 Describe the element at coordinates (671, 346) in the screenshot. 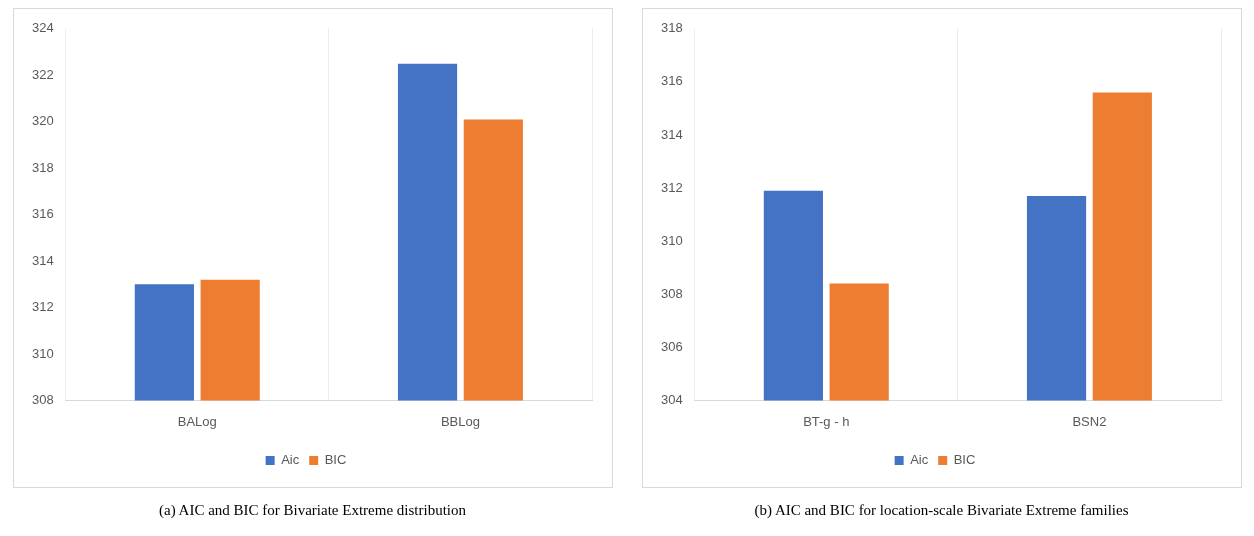

I see `y-tick-label: 306` at that location.